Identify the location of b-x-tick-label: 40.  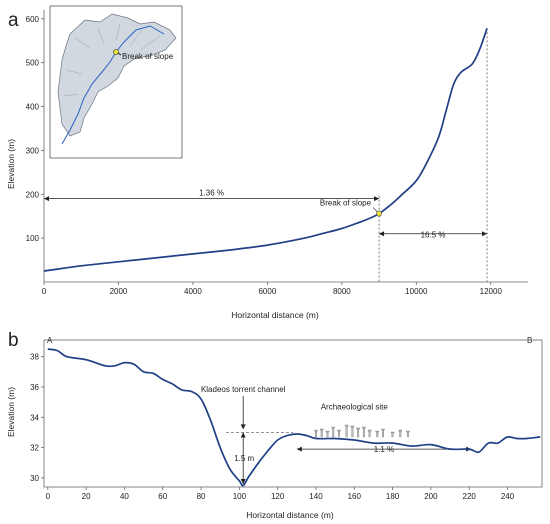
(124, 496).